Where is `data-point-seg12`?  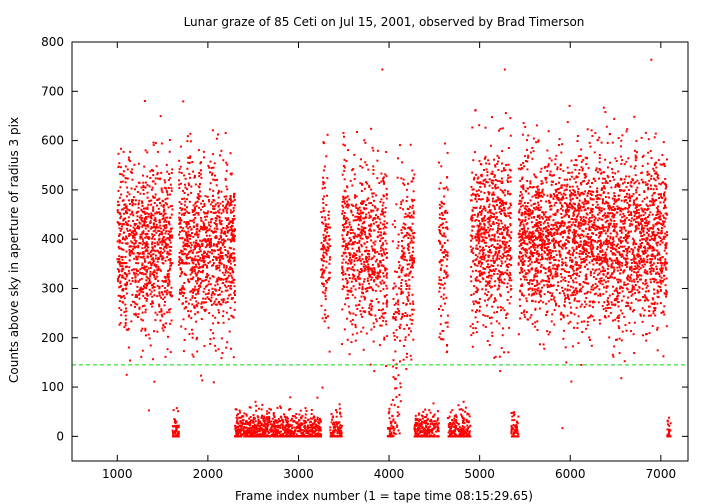 data-point-seg12 is located at coordinates (452, 410).